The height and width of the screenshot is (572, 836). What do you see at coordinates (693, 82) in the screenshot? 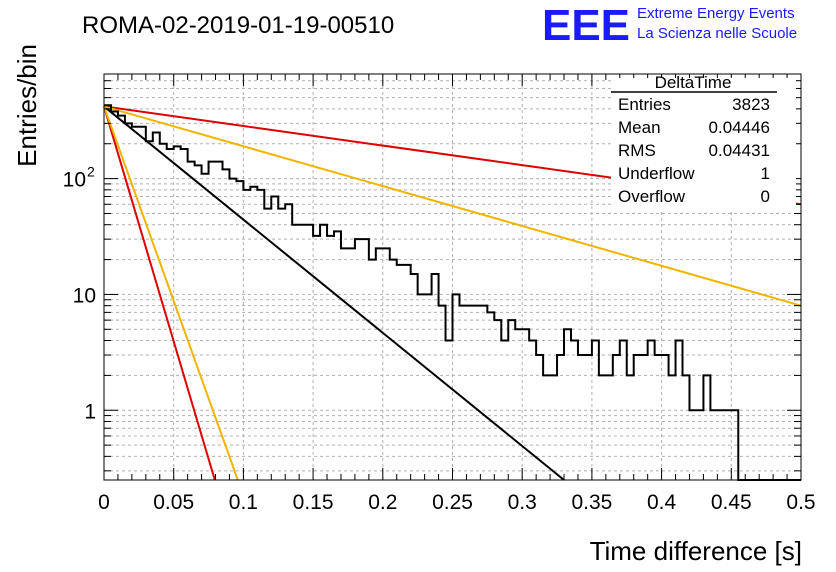
I see `stats-name: DeltaTime` at bounding box center [693, 82].